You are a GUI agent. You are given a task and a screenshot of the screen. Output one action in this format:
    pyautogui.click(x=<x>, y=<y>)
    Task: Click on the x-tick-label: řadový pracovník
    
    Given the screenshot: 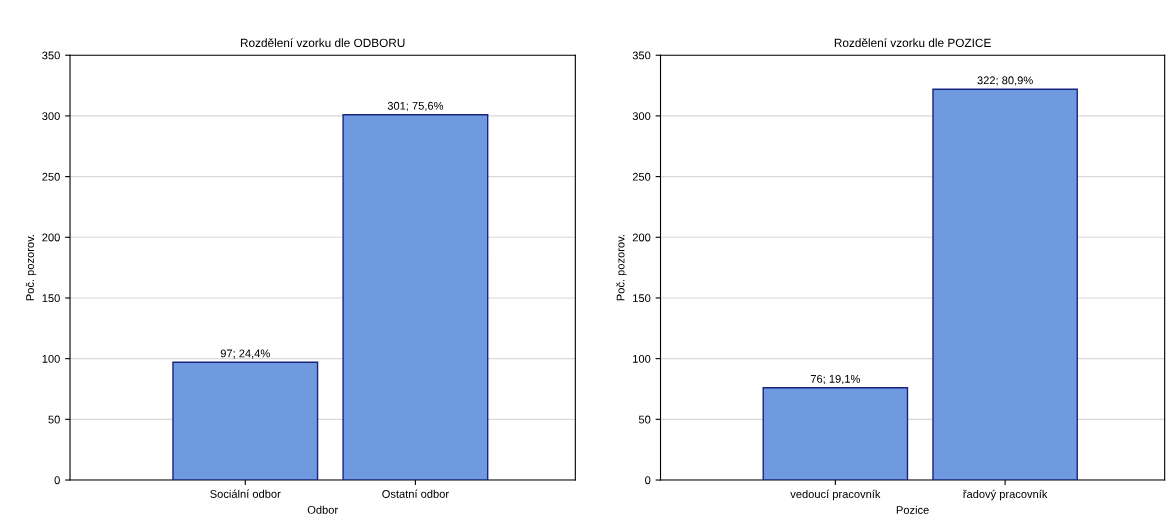 What is the action you would take?
    pyautogui.click(x=1005, y=495)
    